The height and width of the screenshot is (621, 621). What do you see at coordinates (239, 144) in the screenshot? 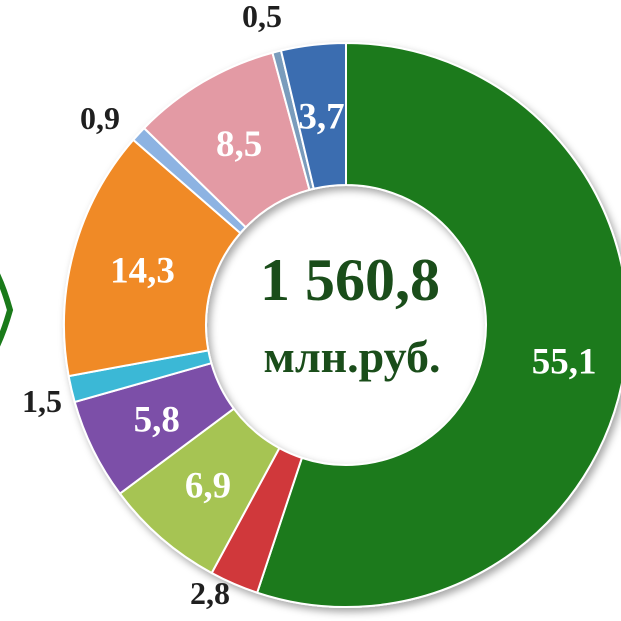
I see `slice-label-7: 8,5` at bounding box center [239, 144].